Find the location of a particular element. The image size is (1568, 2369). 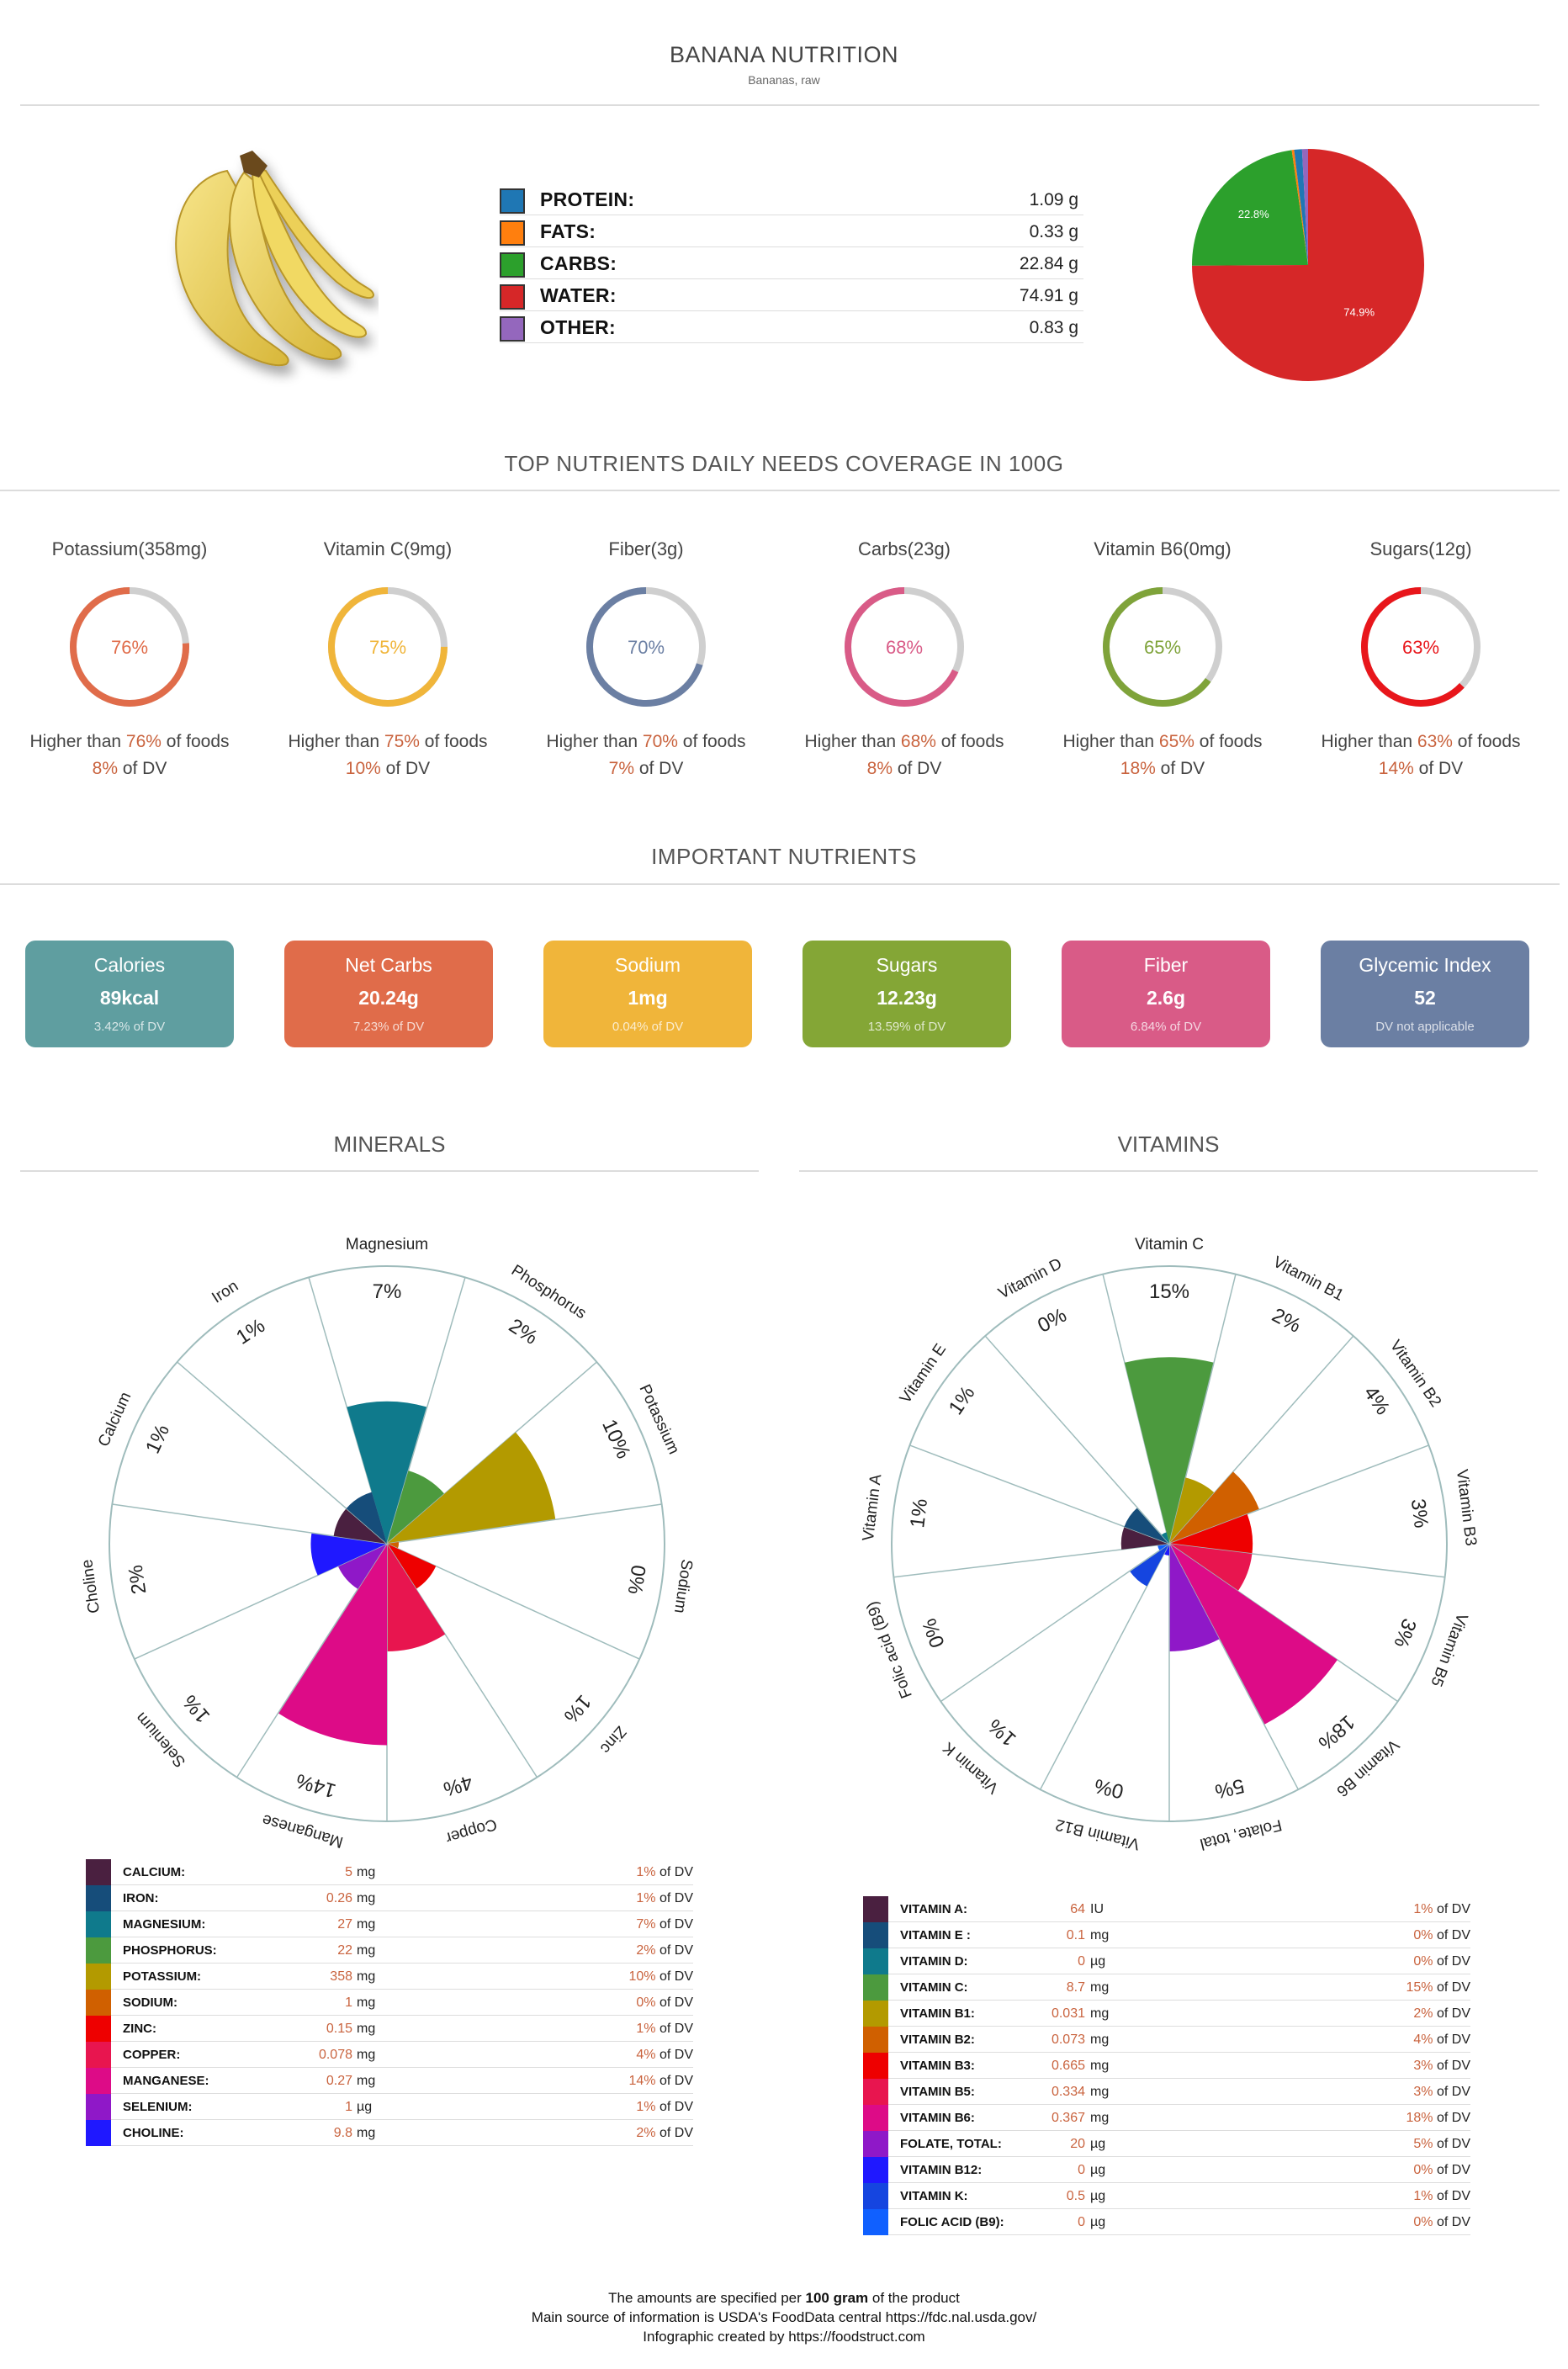

row-name: VITAMIN E : is located at coordinates (935, 1935).